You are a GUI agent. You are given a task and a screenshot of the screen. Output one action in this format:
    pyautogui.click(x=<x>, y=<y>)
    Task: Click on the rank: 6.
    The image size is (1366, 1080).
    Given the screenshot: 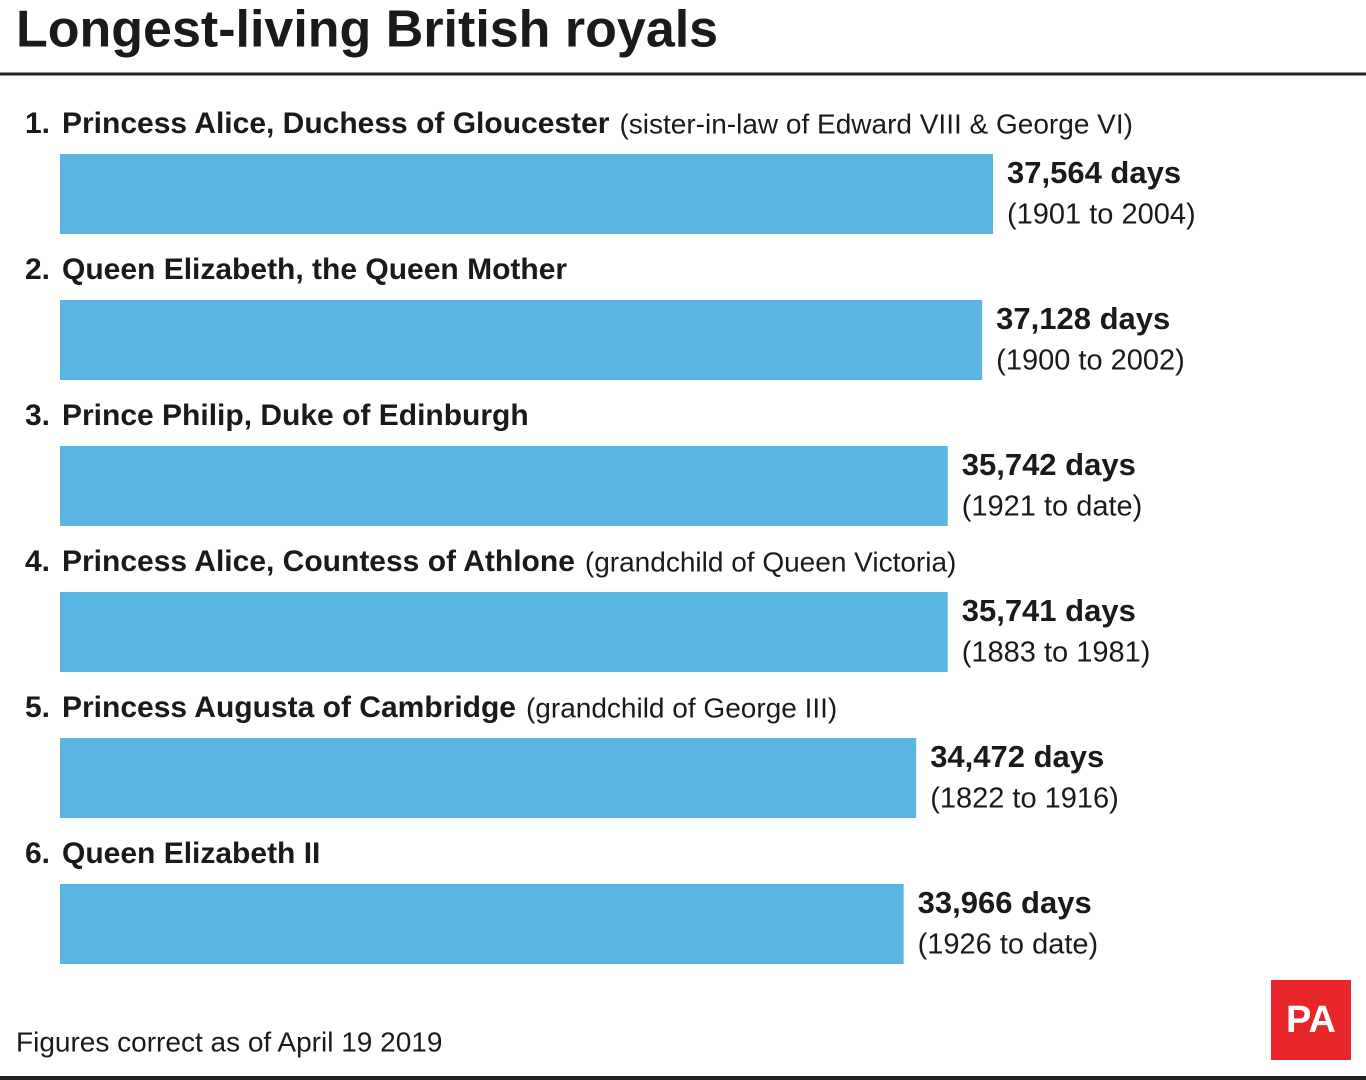 What is the action you would take?
    pyautogui.click(x=37, y=853)
    